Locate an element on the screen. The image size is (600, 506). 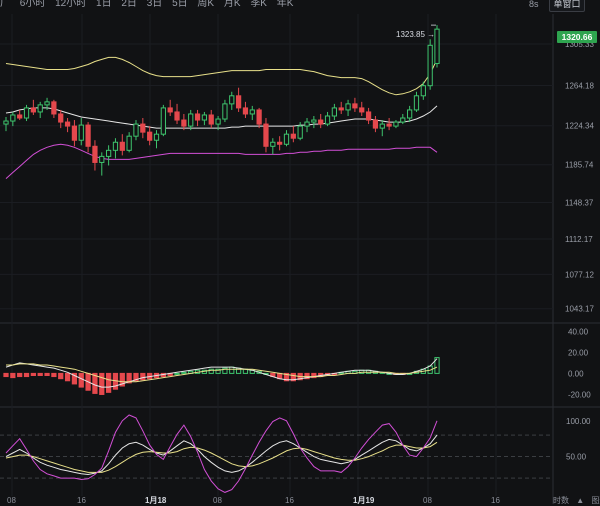
time-axis-label: 08 is located at coordinates (217, 500).